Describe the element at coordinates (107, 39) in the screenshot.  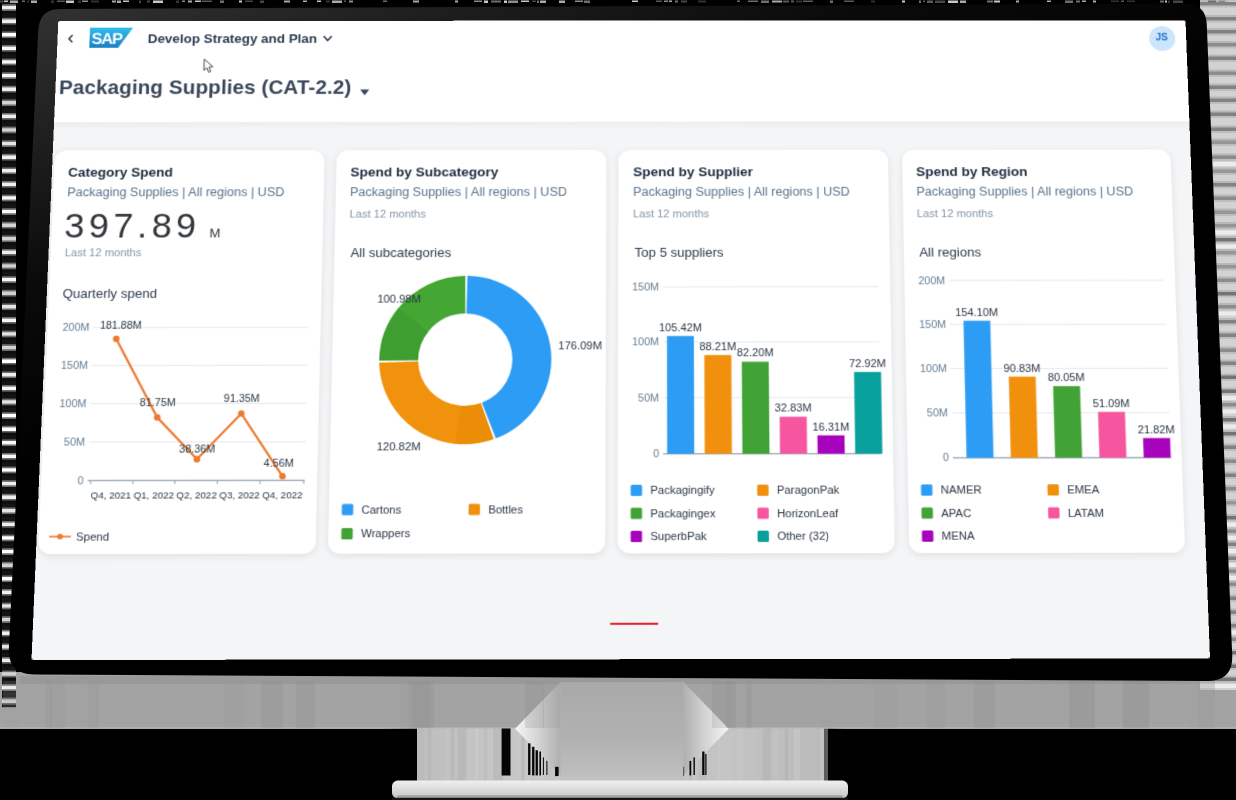
I see `svg-text: SAP` at that location.